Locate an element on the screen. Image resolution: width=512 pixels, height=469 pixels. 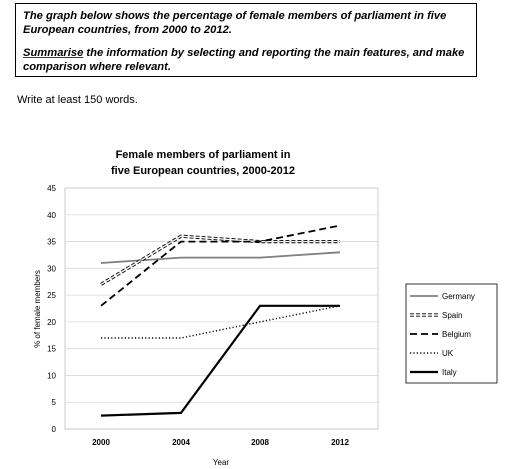
y-tick-label: 25 is located at coordinates (51, 295).